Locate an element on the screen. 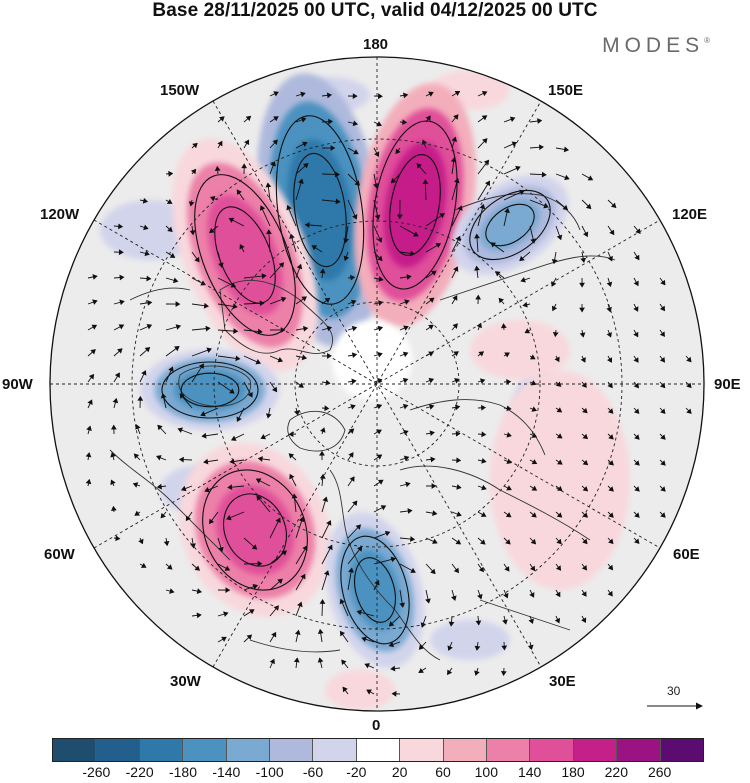 Image resolution: width=750 pixels, height=783 pixels. western-europe-negative-contour is located at coordinates (375, 590).